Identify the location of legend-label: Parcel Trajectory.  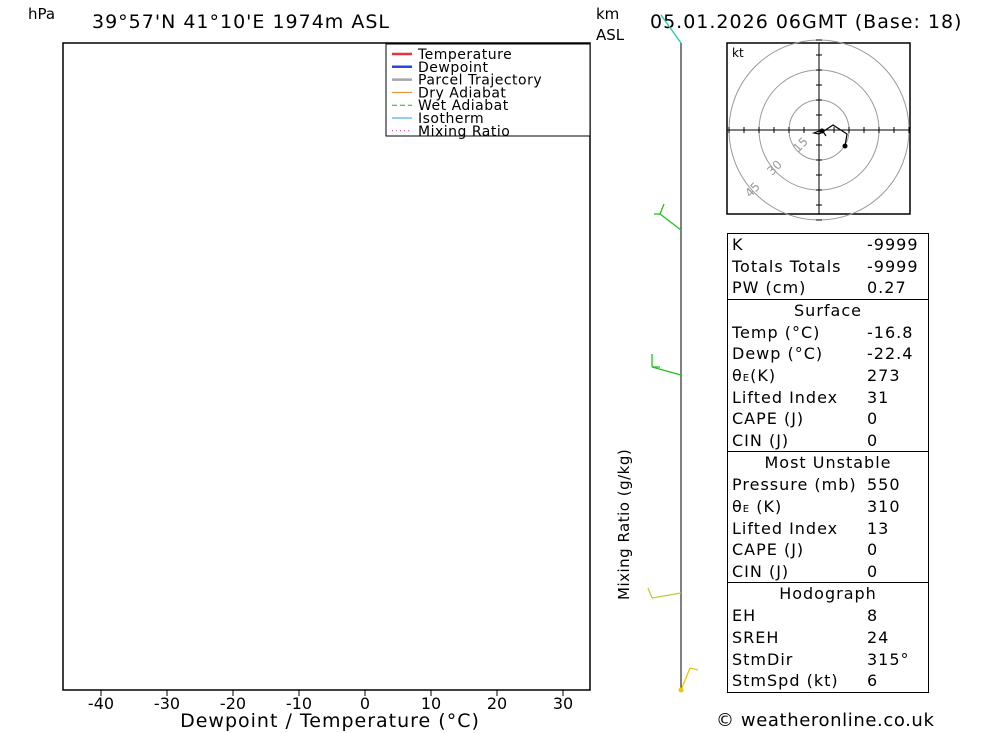
(480, 81).